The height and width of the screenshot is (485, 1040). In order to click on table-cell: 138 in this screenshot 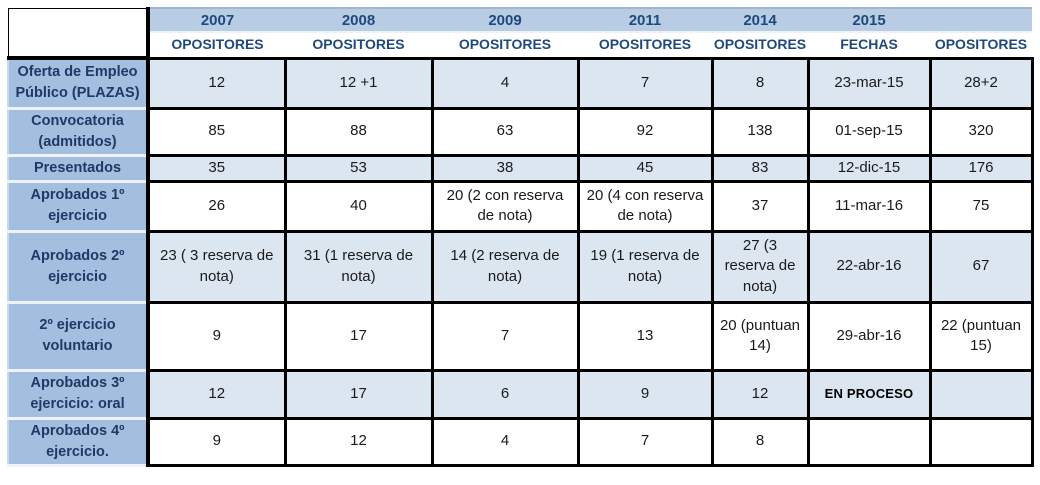, I will do `click(760, 131)`.